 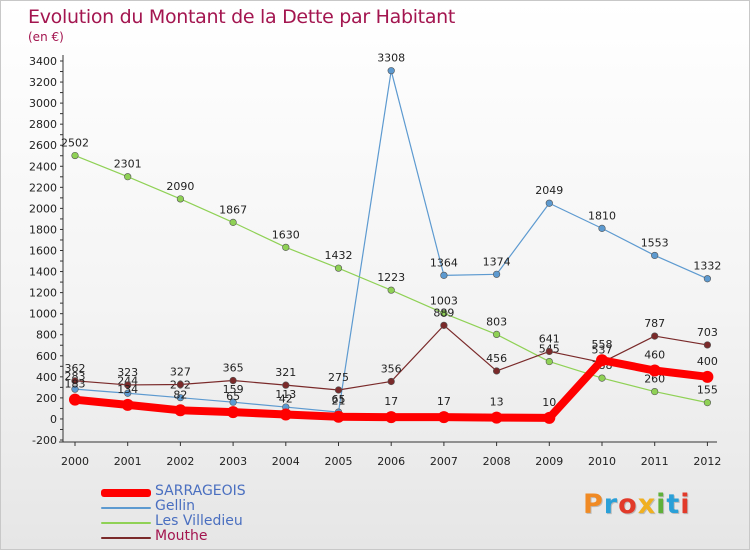 I want to click on y-tick-label: 1000, so click(x=43, y=314).